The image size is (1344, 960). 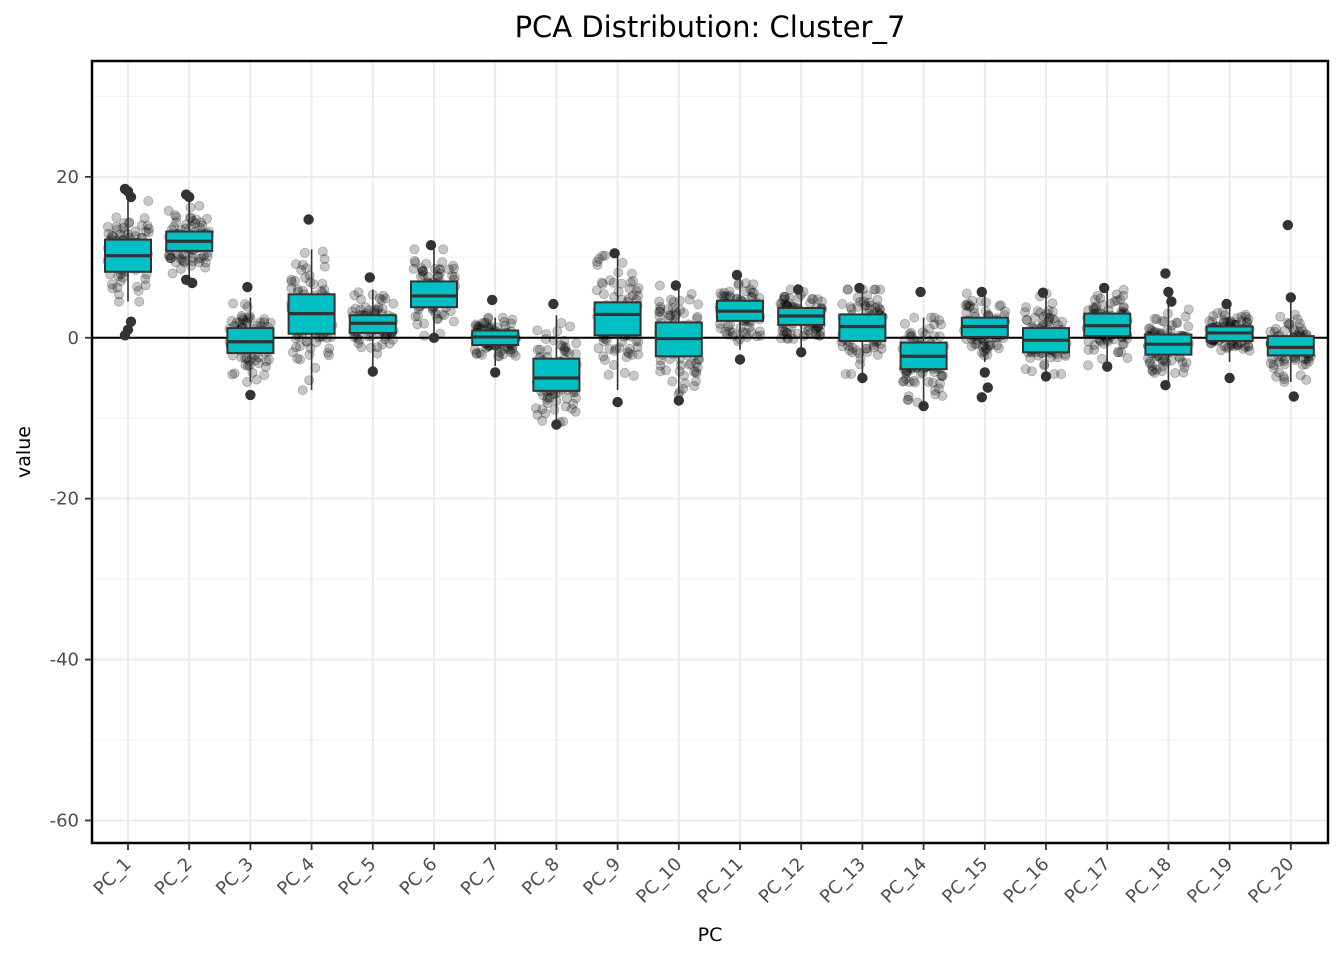 What do you see at coordinates (174, 877) in the screenshot?
I see `x-tick-label: PC_2` at bounding box center [174, 877].